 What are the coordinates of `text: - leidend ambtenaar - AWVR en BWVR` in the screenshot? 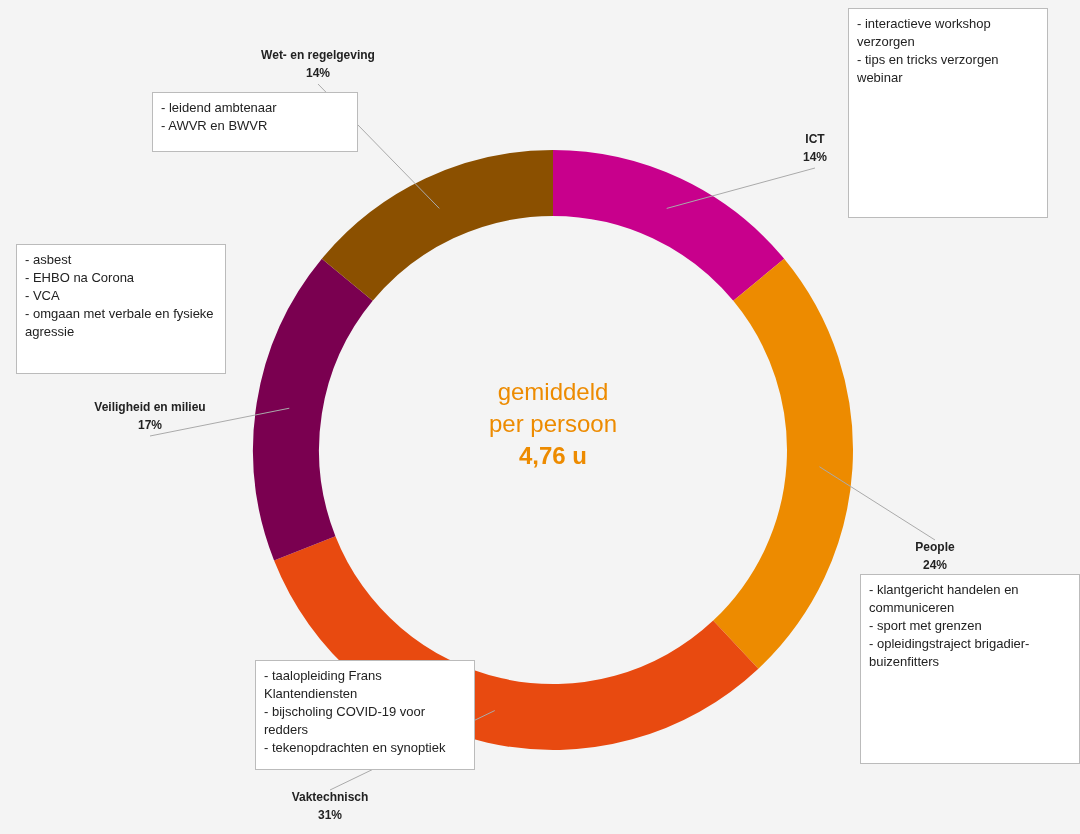 It's located at (255, 122).